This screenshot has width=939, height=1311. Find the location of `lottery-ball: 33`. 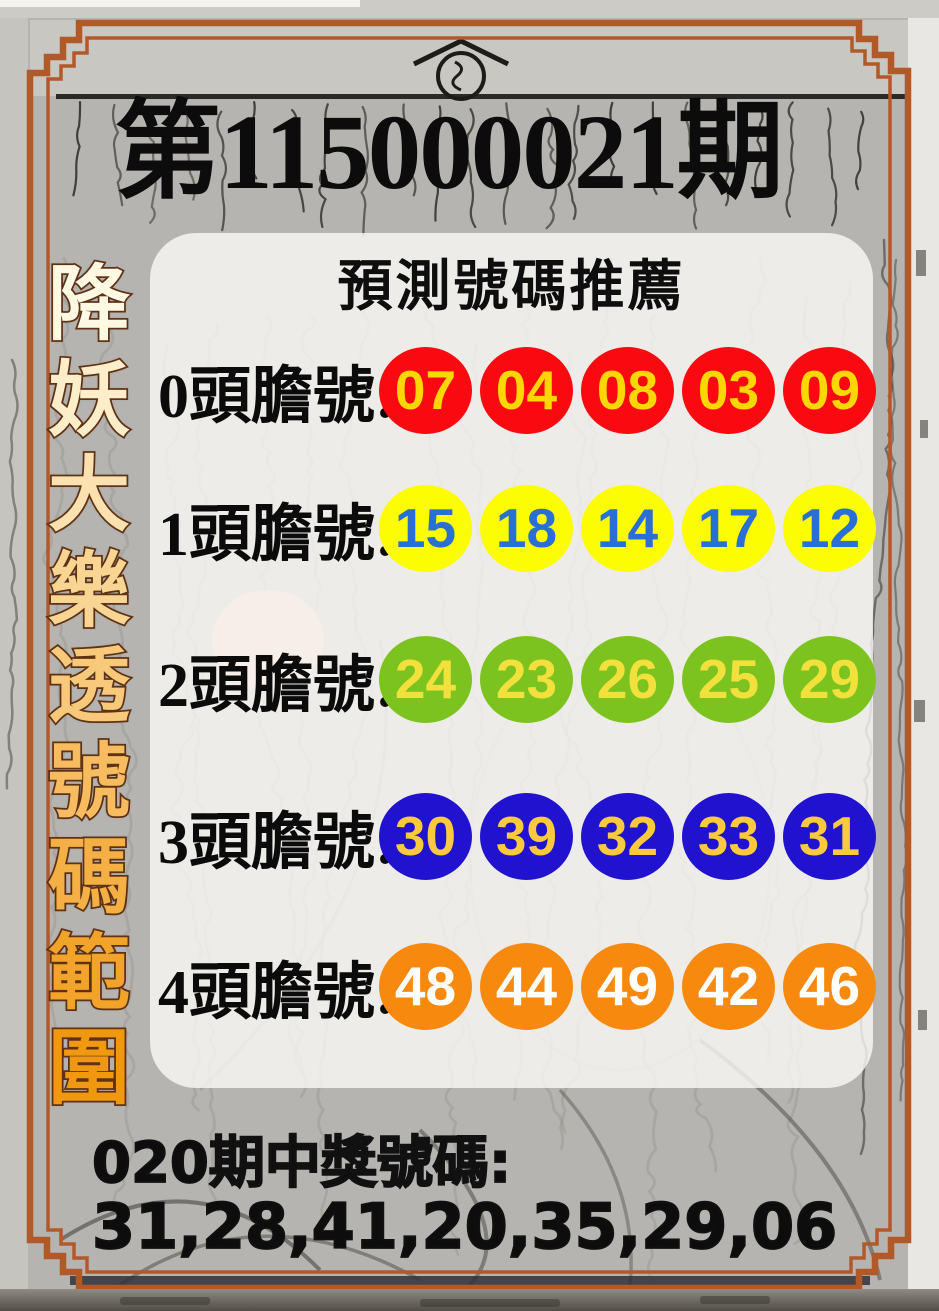

lottery-ball: 33 is located at coordinates (728, 836).